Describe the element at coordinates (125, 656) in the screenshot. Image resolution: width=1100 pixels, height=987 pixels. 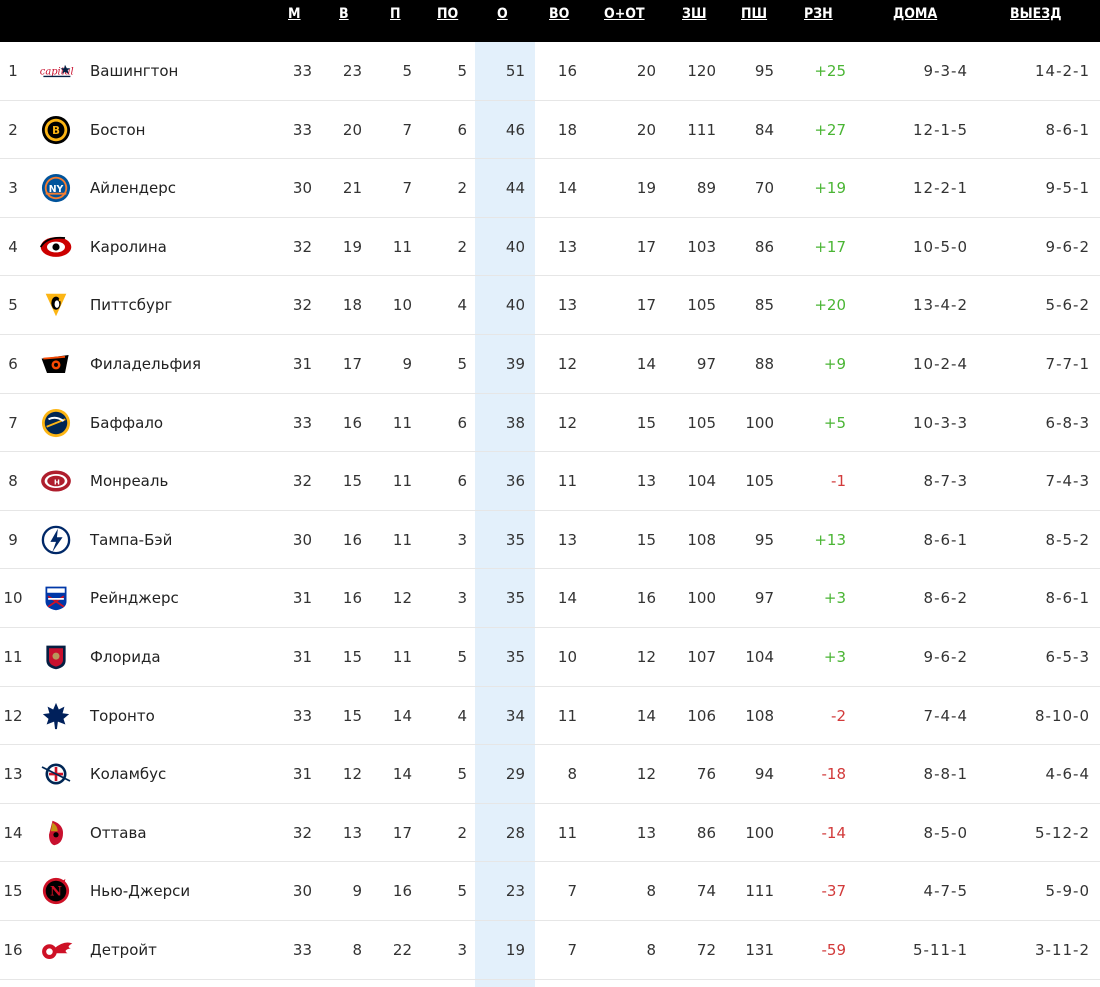
I see `team-name-link: Флорида` at that location.